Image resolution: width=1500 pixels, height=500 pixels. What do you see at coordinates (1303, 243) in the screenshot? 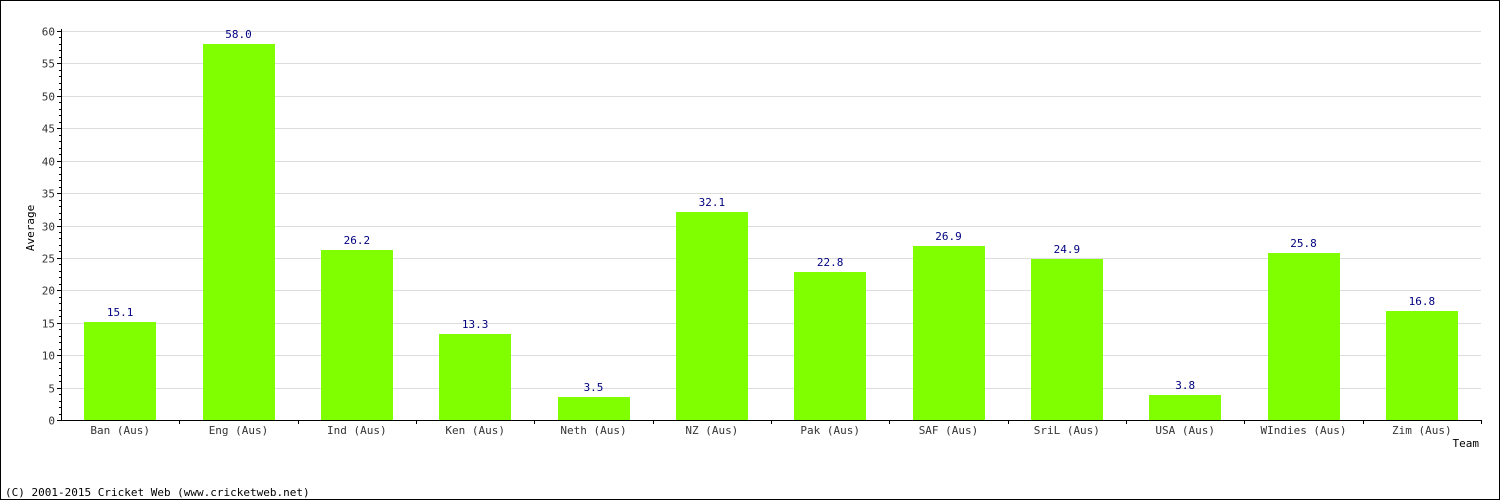
I see `data-label: 25.8` at bounding box center [1303, 243].